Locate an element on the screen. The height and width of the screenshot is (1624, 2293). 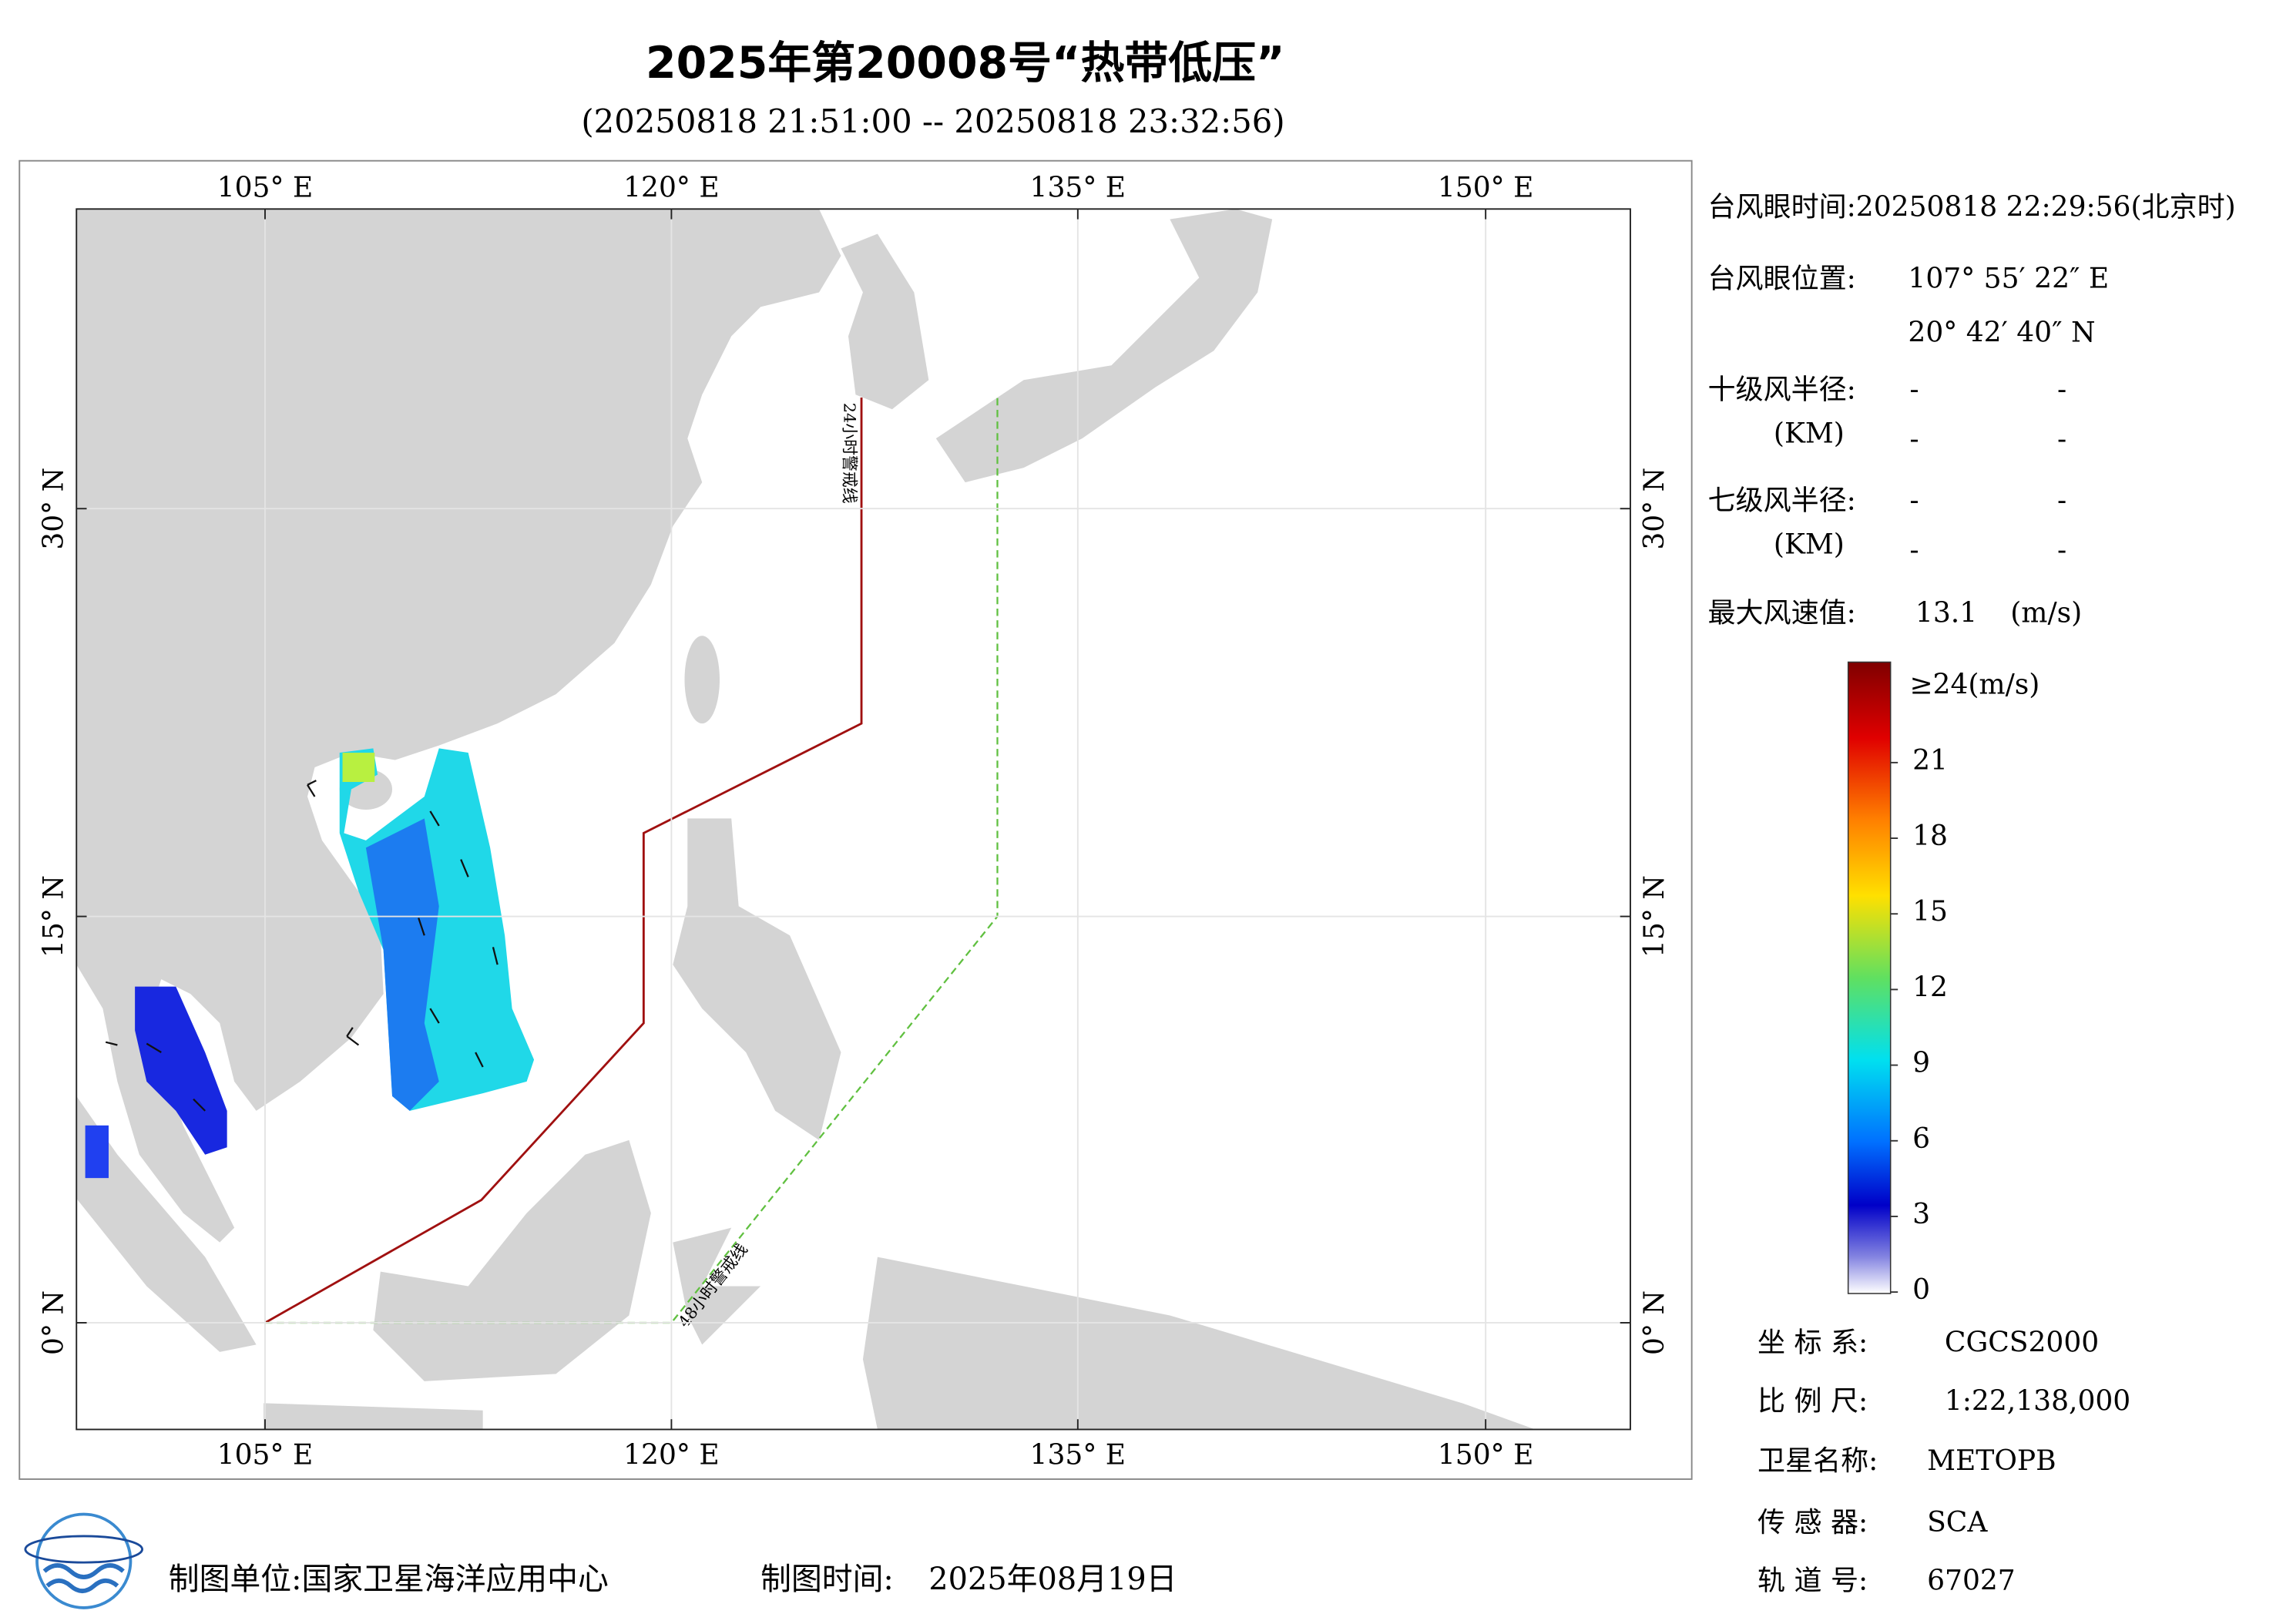
colorbar-tick-label: 21 is located at coordinates (1930, 761).